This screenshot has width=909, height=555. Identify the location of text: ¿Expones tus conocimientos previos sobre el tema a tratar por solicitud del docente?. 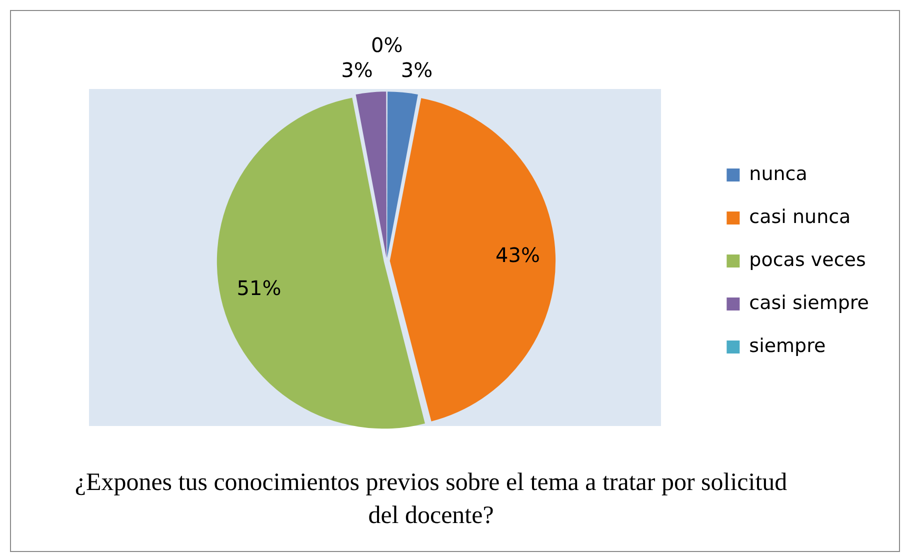
(431, 499).